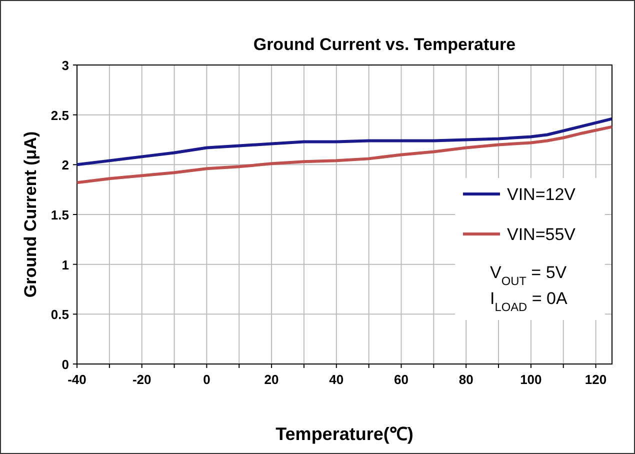 The image size is (635, 454). I want to click on chart-title: Ground Current vs. Temperature, so click(384, 44).